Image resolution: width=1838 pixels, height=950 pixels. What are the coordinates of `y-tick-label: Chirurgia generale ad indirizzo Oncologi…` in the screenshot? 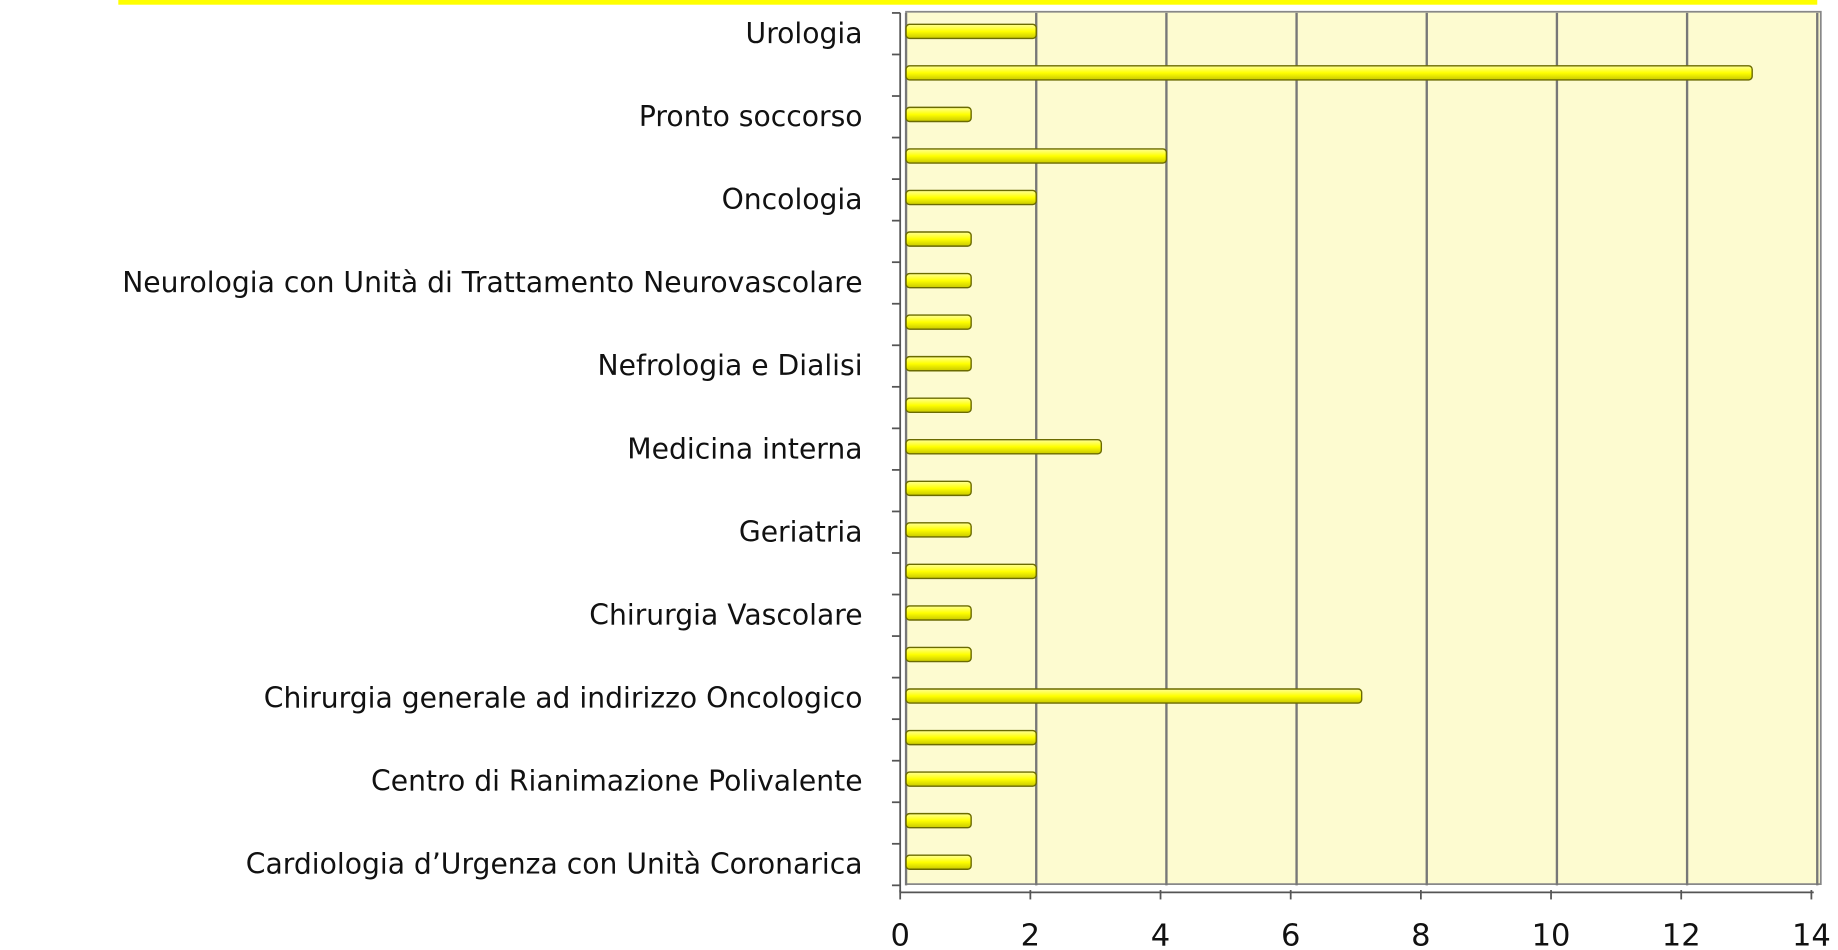 It's located at (563, 698).